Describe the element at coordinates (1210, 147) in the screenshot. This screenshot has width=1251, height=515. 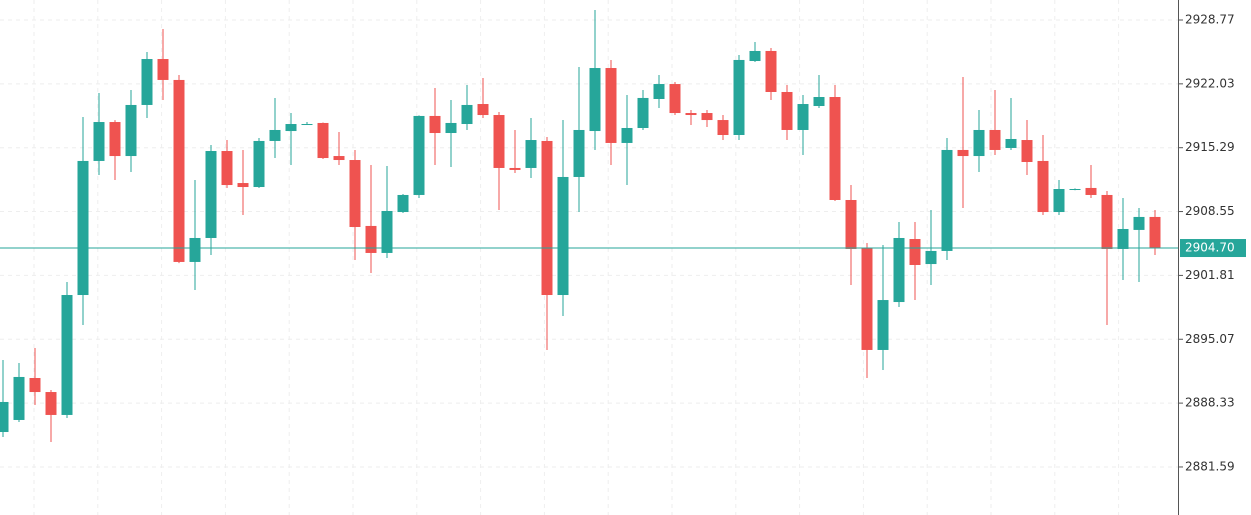
I see `y-tick-label: 2915.29` at that location.